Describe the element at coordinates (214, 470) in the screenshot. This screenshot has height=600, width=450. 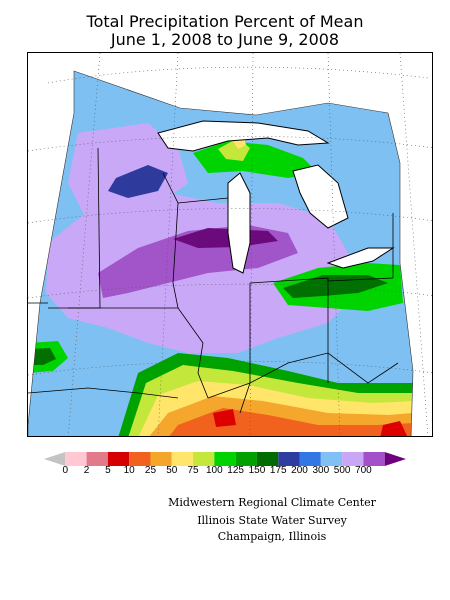
I see `legend-tick-label: 100` at that location.